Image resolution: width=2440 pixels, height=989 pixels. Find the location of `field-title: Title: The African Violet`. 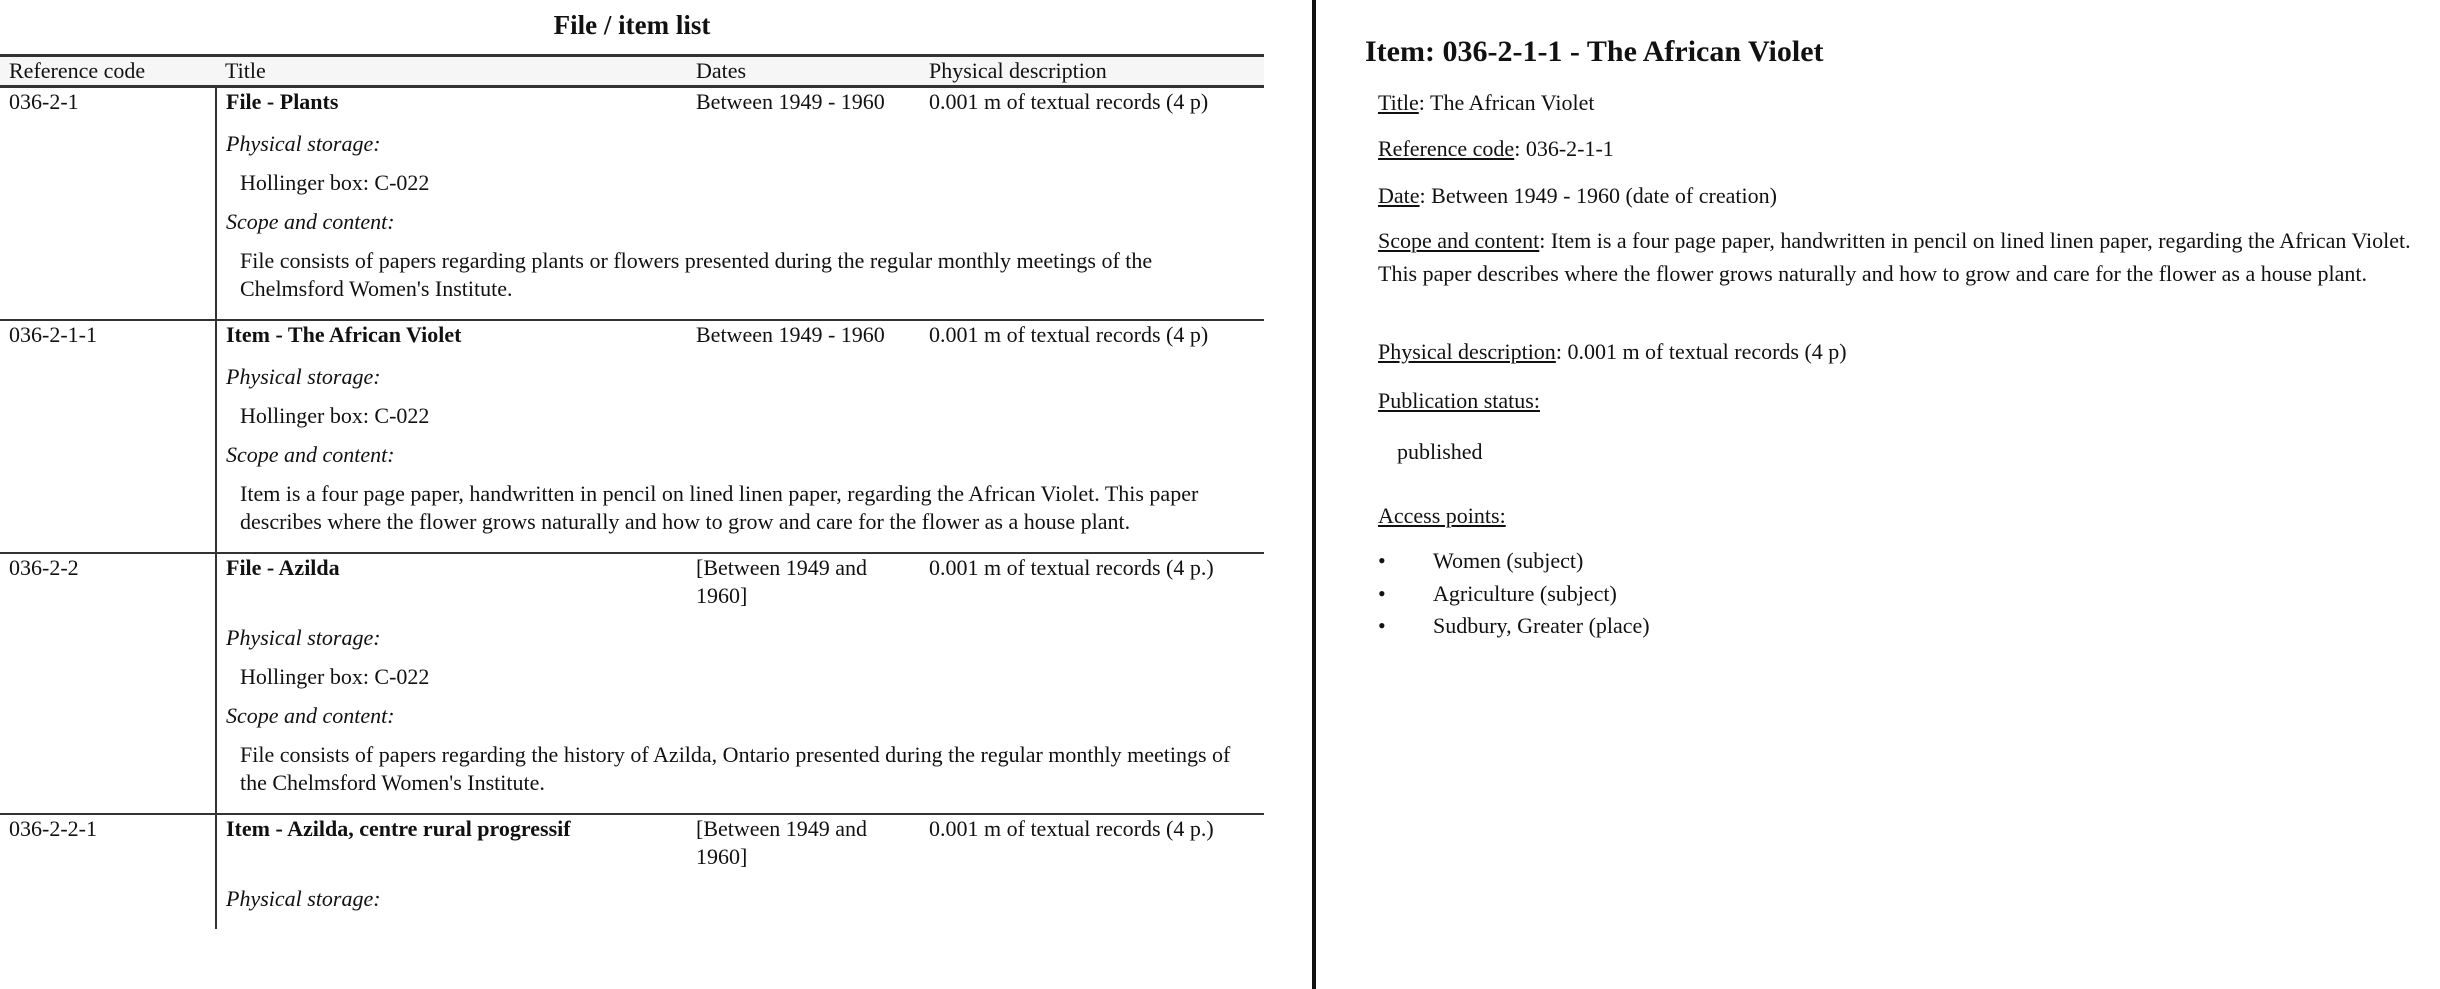

field-title: Title: The African Violet is located at coordinates (1486, 102).